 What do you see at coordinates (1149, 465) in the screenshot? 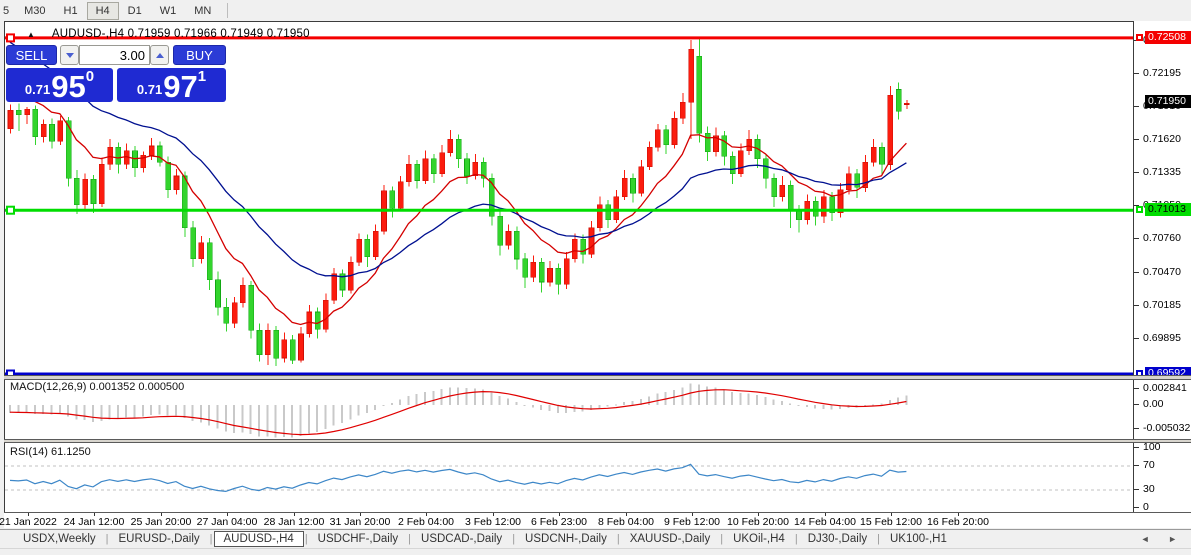
I see `rsi-tick-label: 70` at bounding box center [1149, 465].